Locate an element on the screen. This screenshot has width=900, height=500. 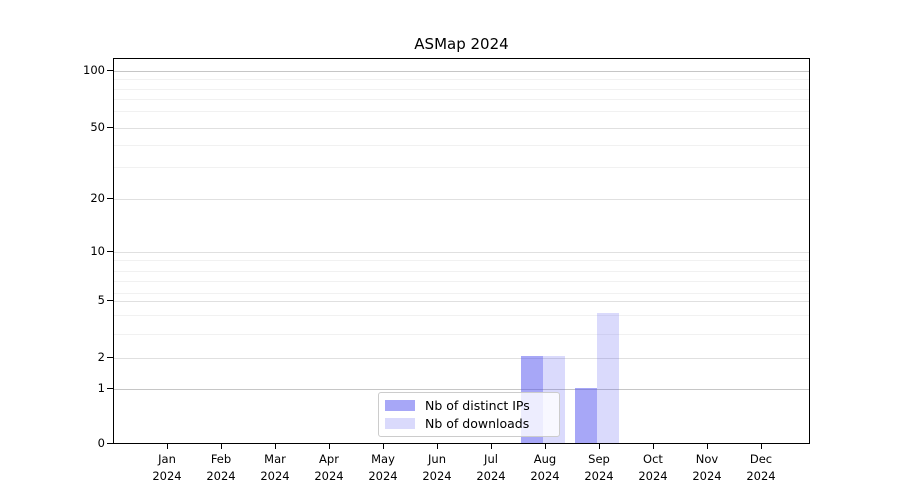
ytick-label-100: 100 is located at coordinates (94, 70).